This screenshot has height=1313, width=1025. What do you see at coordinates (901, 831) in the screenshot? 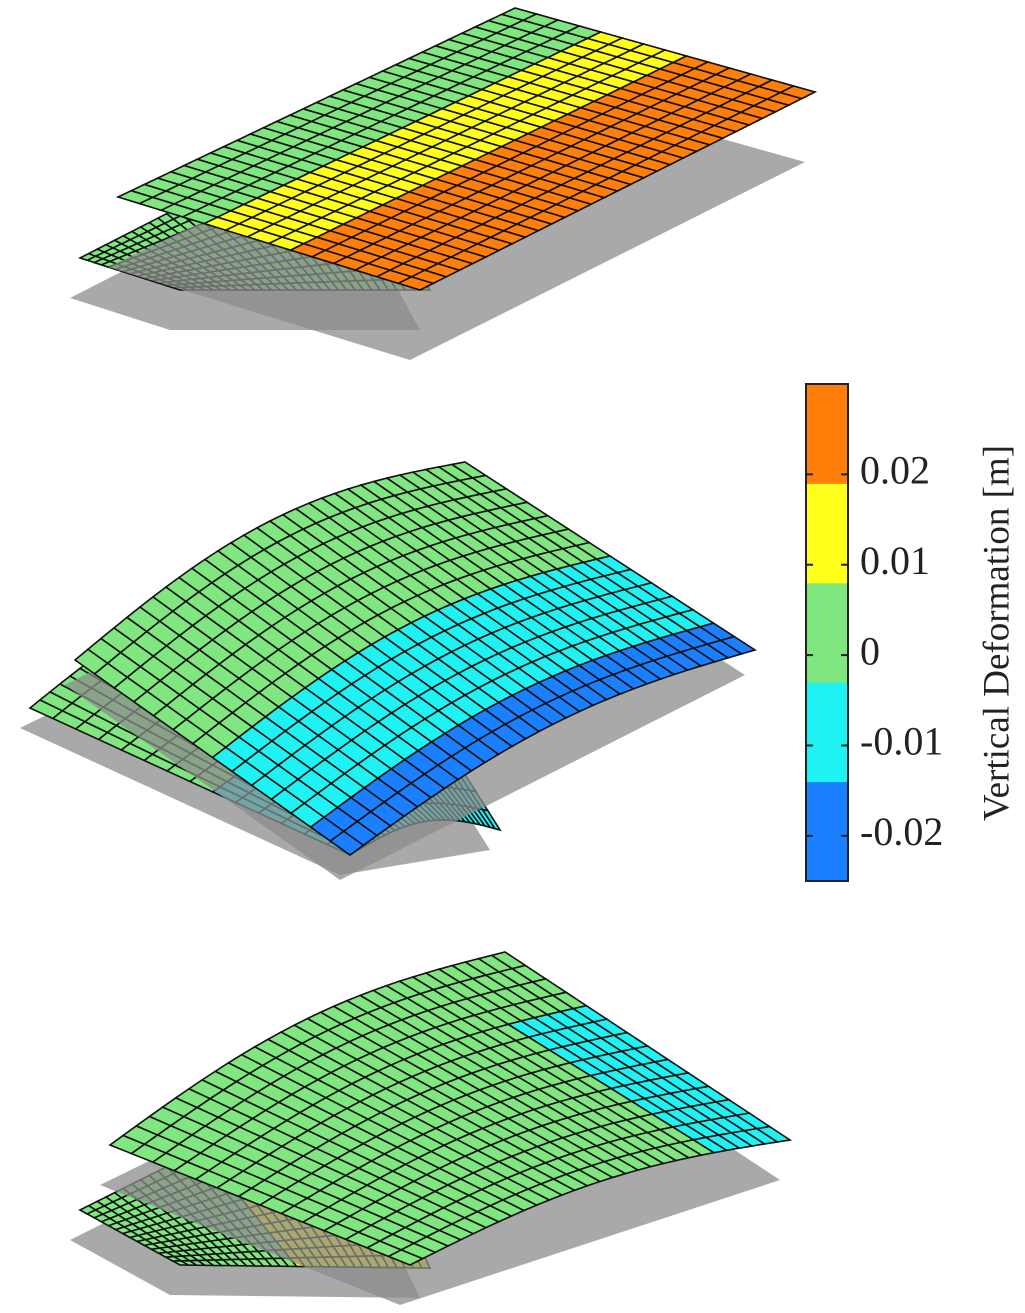
I see `tick-label: -0.02` at bounding box center [901, 831].